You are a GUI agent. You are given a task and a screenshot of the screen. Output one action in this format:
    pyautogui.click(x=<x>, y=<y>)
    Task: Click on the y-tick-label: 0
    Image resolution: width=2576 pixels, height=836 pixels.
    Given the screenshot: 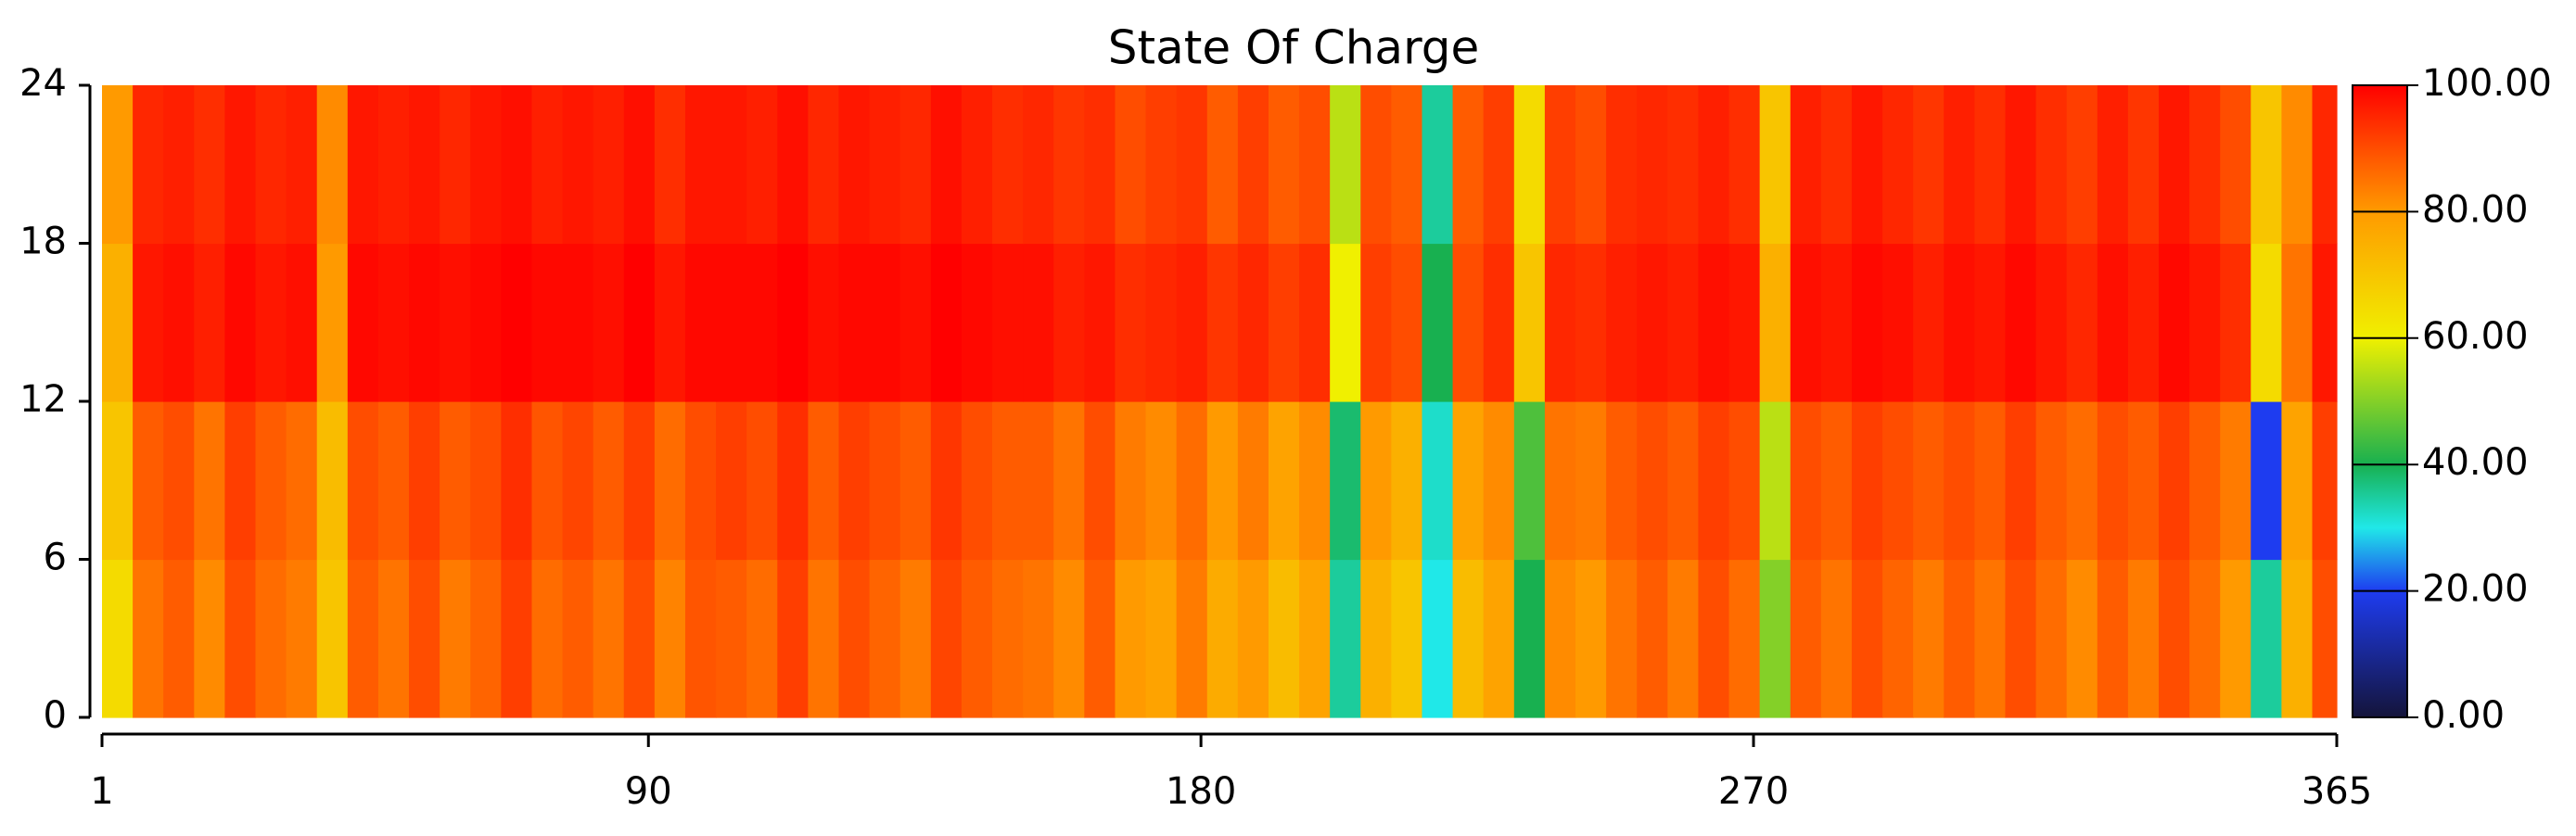 What is the action you would take?
    pyautogui.click(x=55, y=715)
    